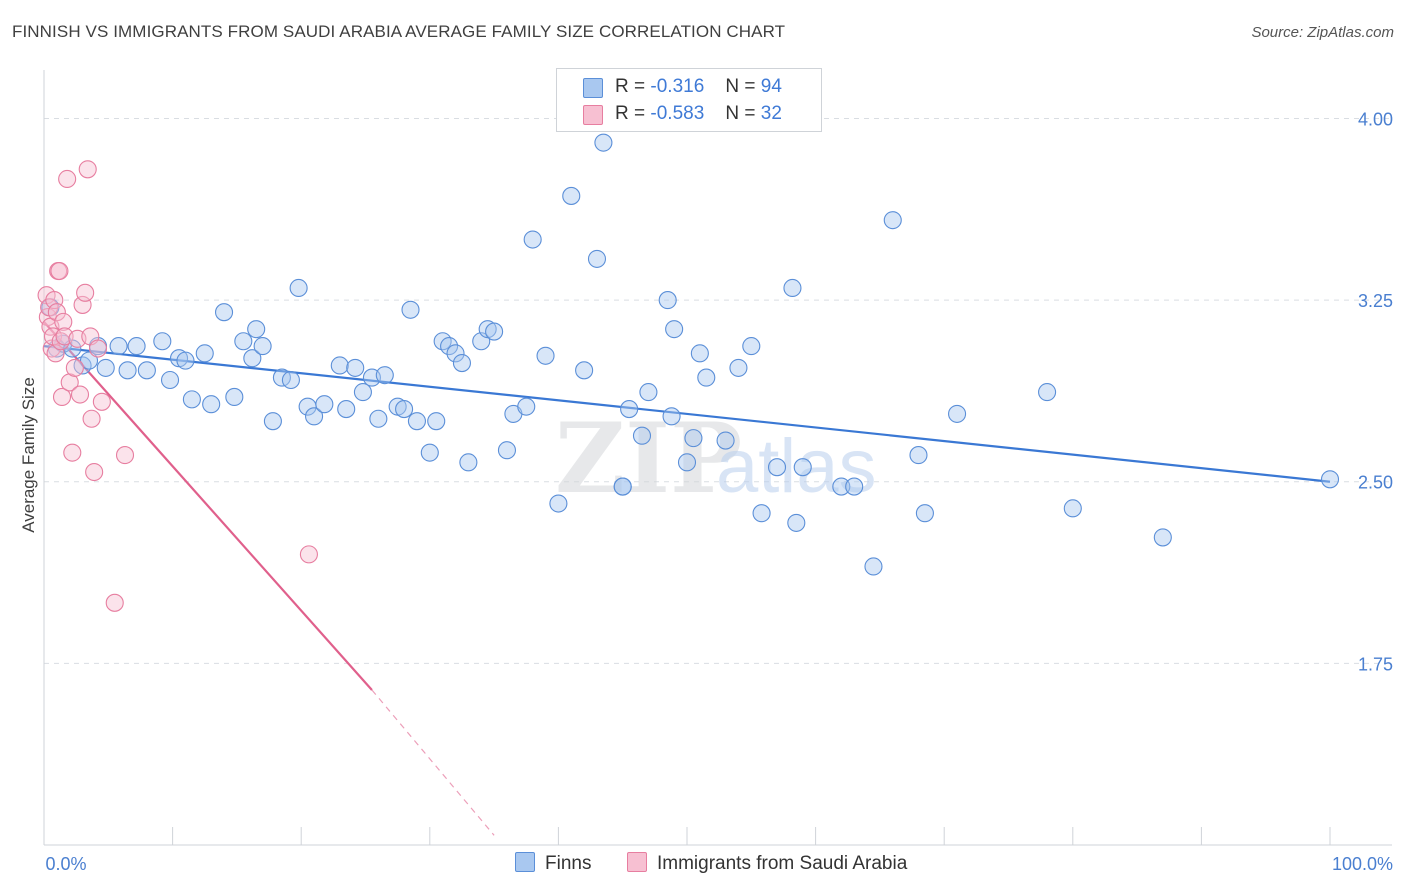 The height and width of the screenshot is (892, 1406). What do you see at coordinates (1375, 301) in the screenshot?
I see `y-tick-label-2: 3.25` at bounding box center [1375, 301].